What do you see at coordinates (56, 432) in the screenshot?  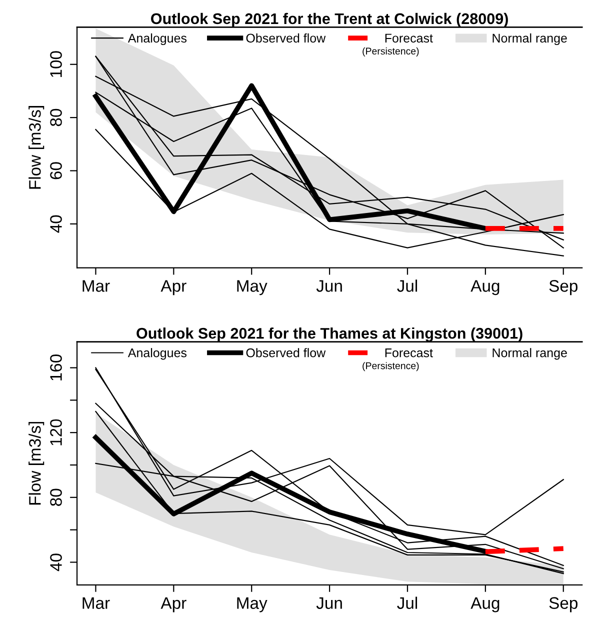 I see `y-tick-label: 120` at bounding box center [56, 432].